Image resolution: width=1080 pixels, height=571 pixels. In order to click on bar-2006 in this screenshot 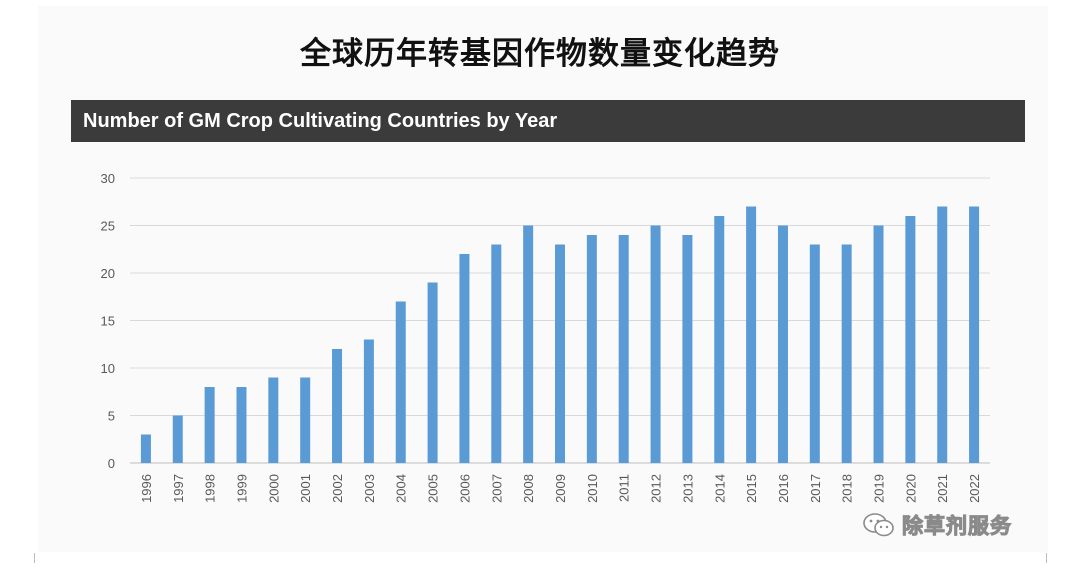, I will do `click(464, 358)`.